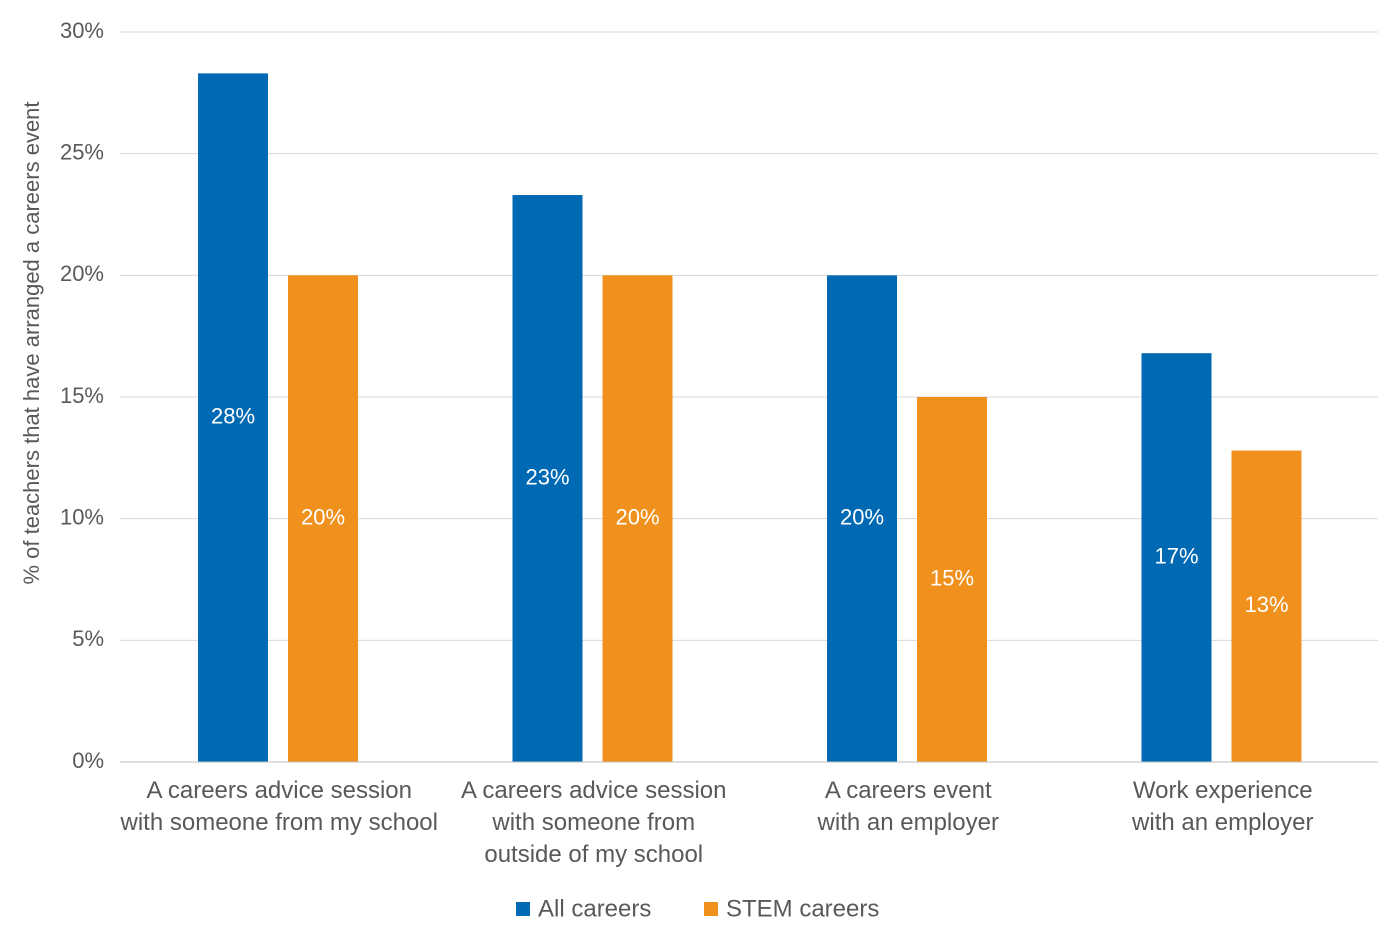  What do you see at coordinates (88, 760) in the screenshot?
I see `y-tick-label: 0%` at bounding box center [88, 760].